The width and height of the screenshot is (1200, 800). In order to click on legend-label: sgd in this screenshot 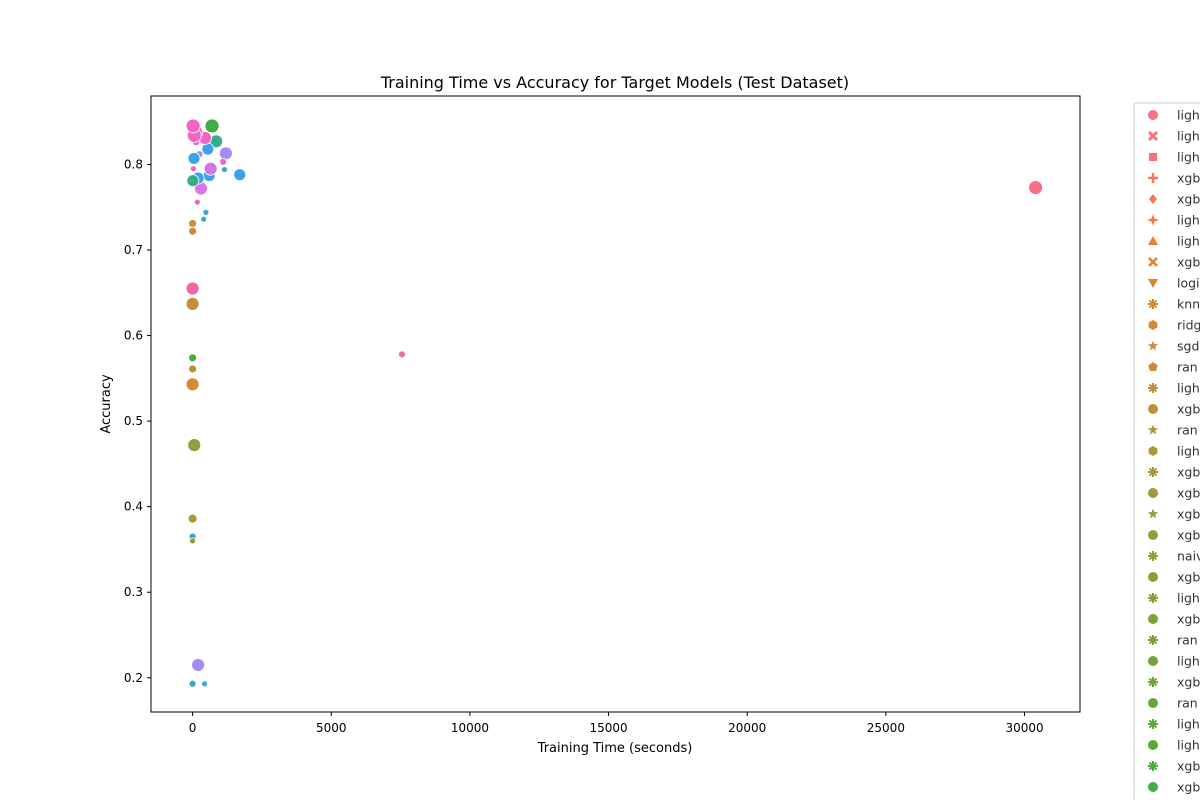, I will do `click(1188, 346)`.